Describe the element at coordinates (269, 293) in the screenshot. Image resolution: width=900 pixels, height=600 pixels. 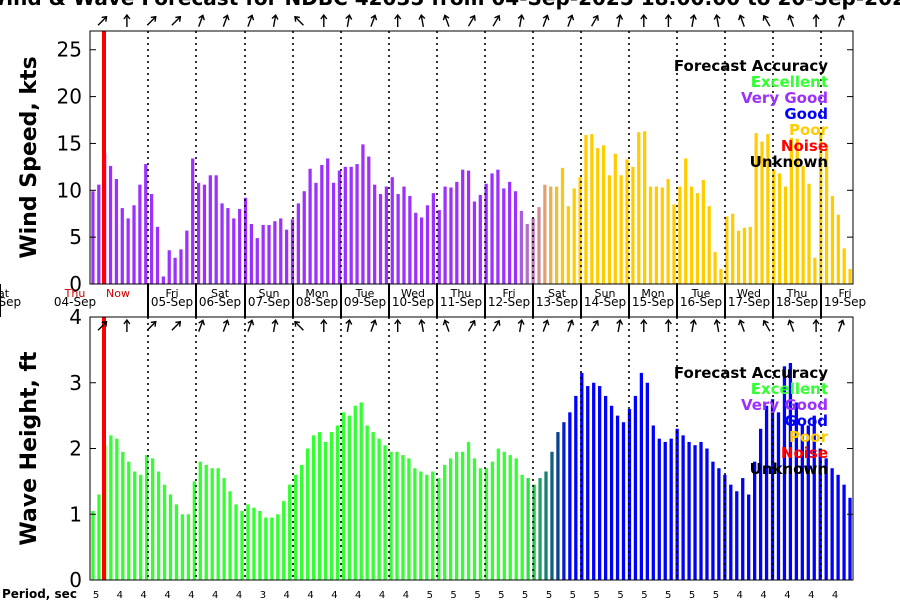
I see `day-label: Sun` at that location.